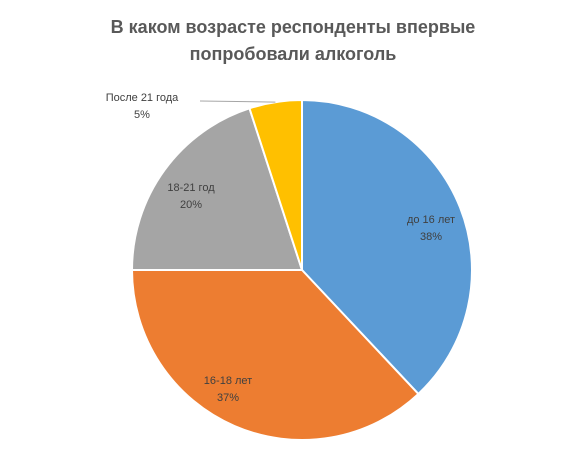 This screenshot has height=461, width=586. I want to click on chart-title-line-2: попробовали алкоголь, so click(293, 54).